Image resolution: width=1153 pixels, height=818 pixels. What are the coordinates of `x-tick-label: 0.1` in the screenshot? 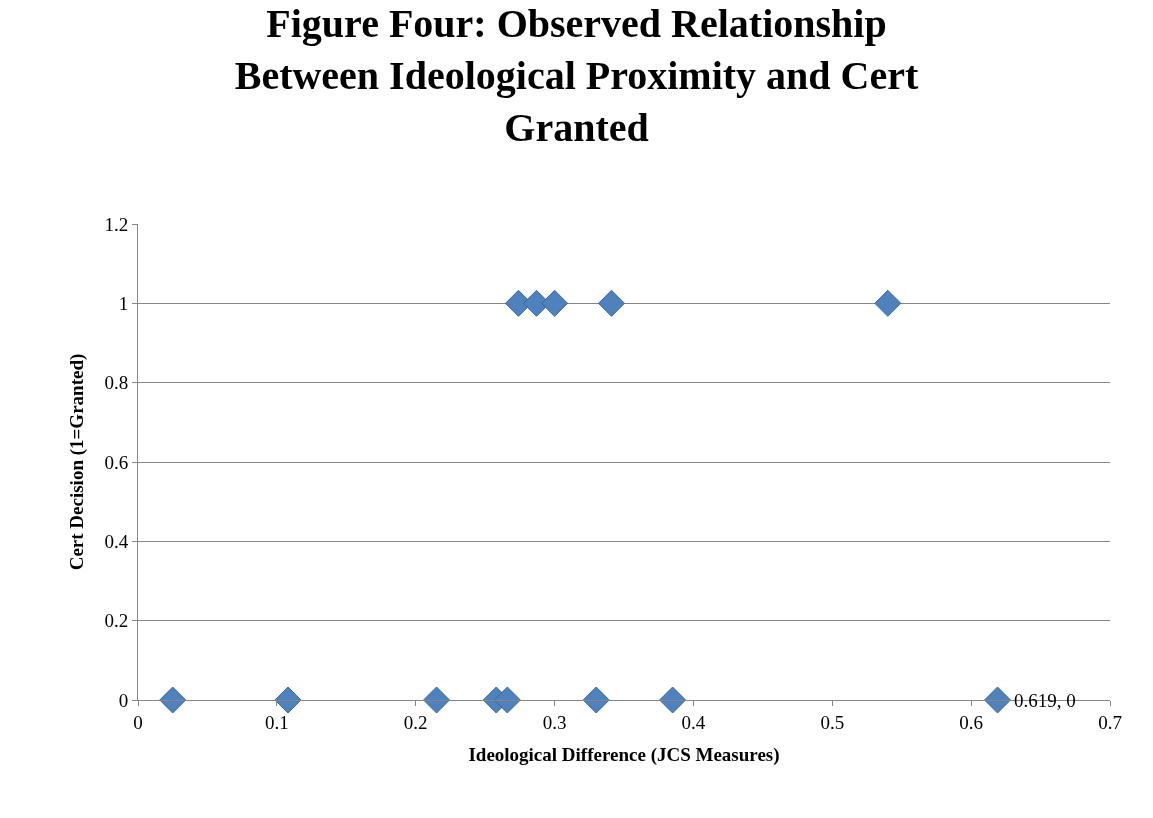 It's located at (276, 722).